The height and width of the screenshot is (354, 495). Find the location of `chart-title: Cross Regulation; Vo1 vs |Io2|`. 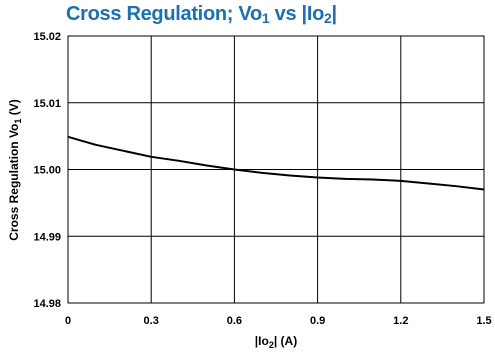

chart-title: Cross Regulation; Vo1 vs |Io2| is located at coordinates (201, 14).